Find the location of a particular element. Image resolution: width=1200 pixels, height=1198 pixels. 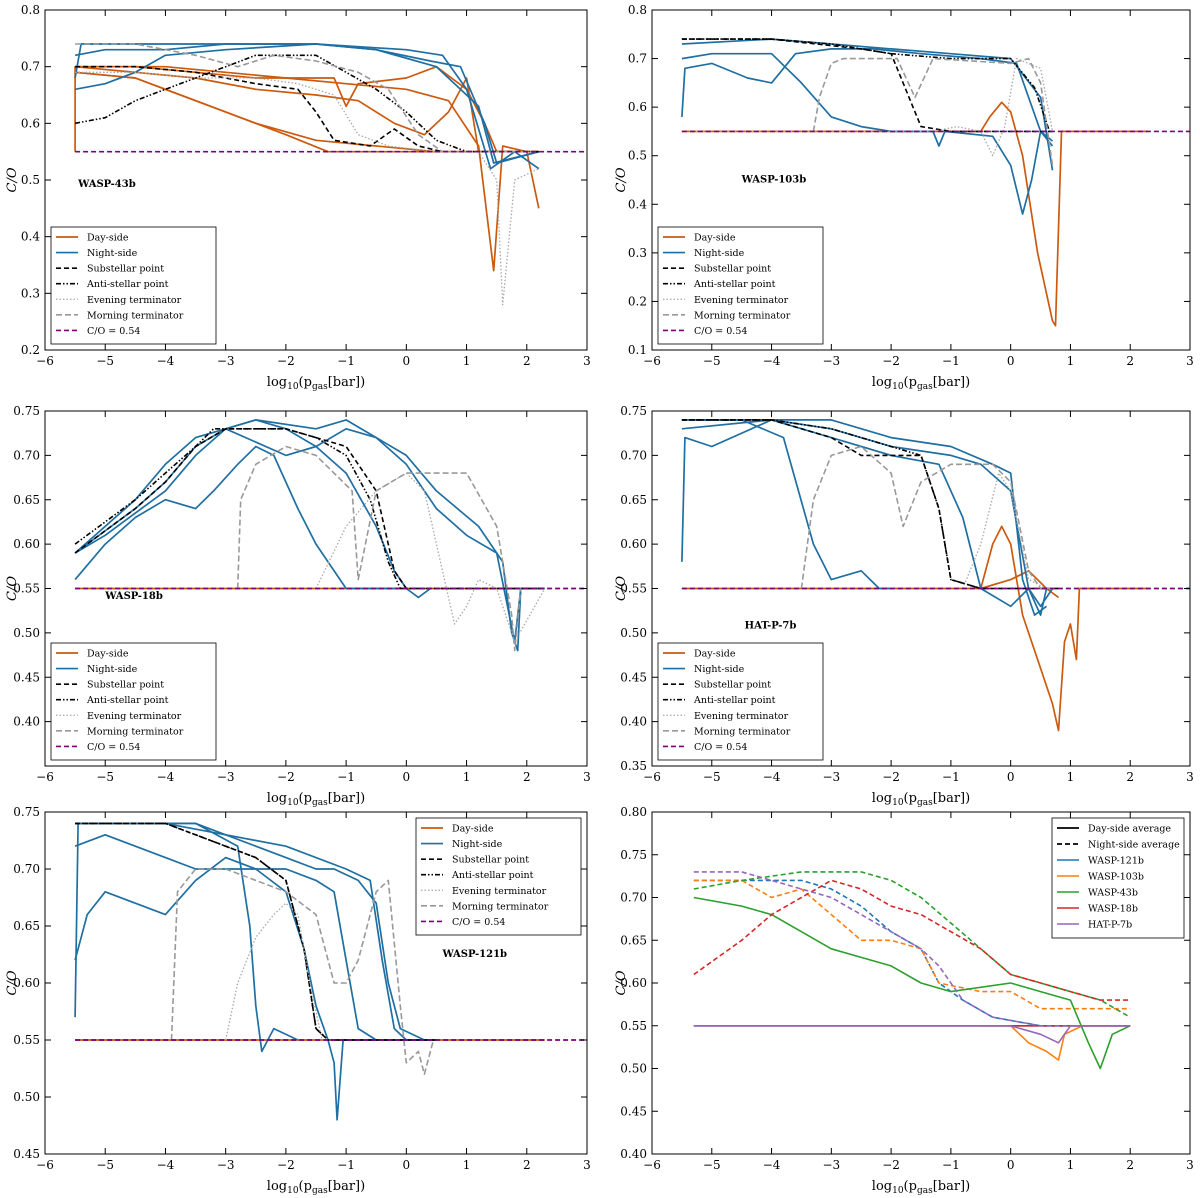

planet-label: HAT-P-7b is located at coordinates (771, 625).